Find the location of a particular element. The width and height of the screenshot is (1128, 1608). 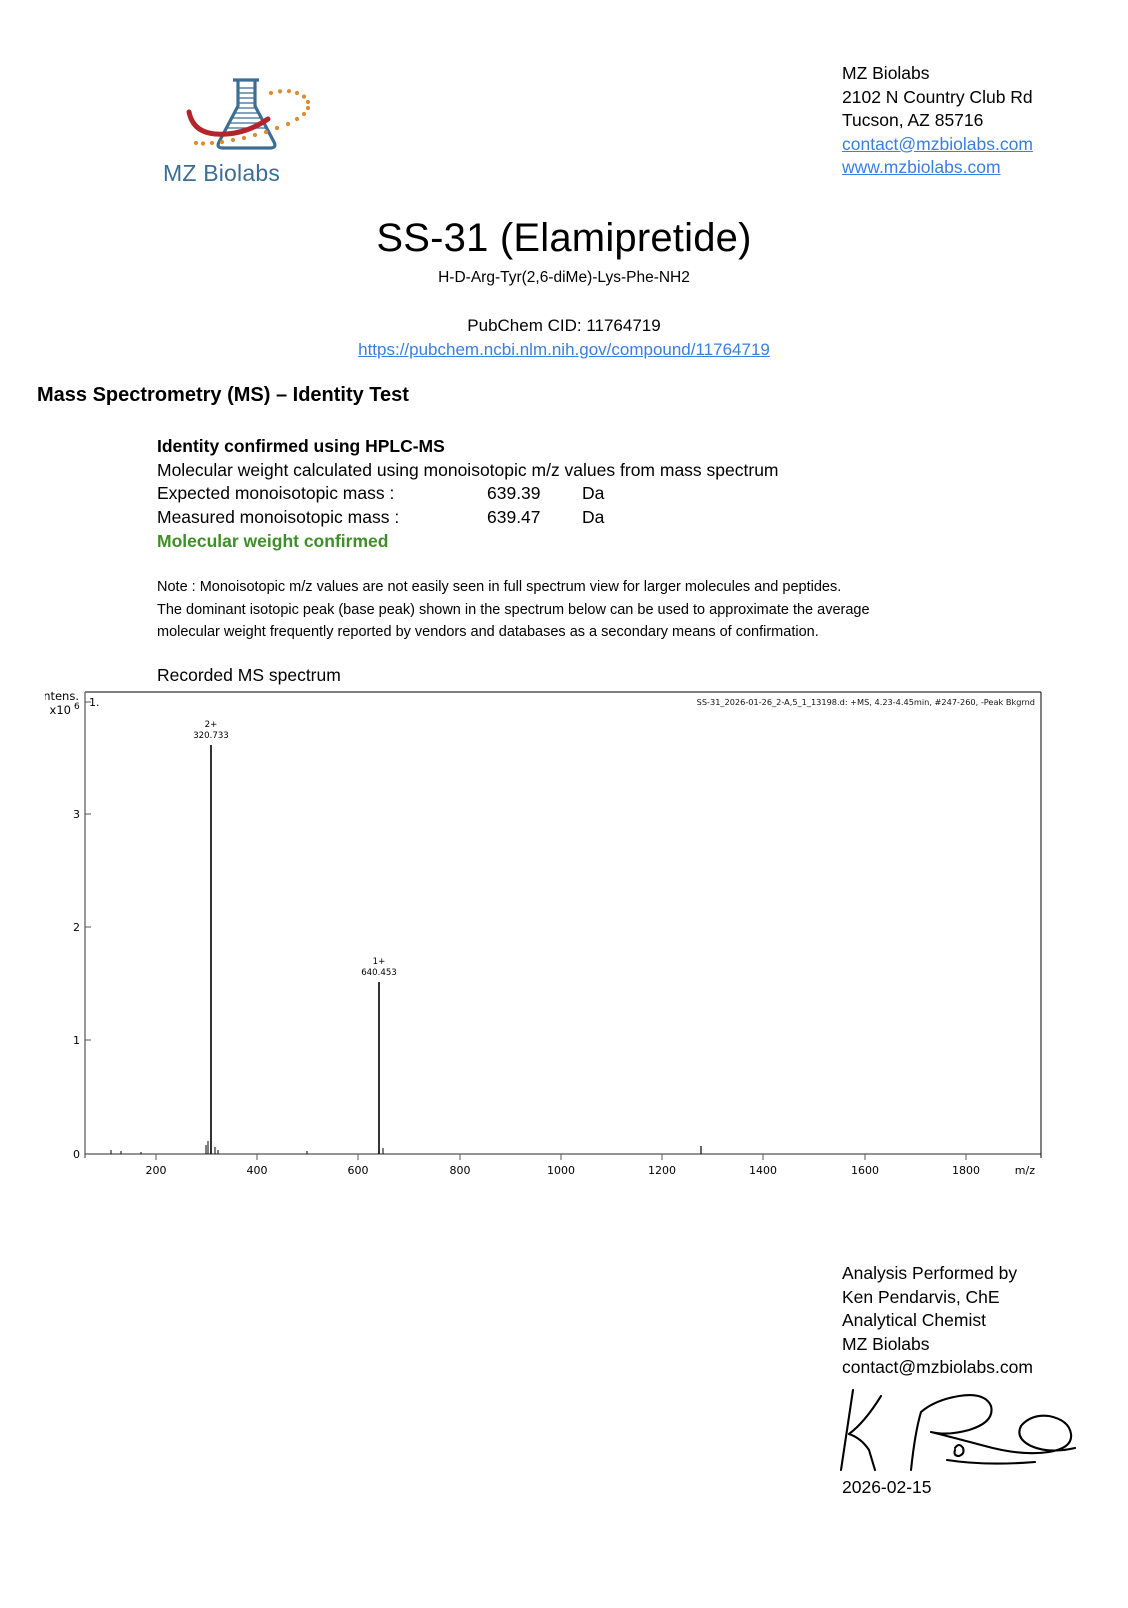

company-logo: MZ Biolabs is located at coordinates (278, 129).